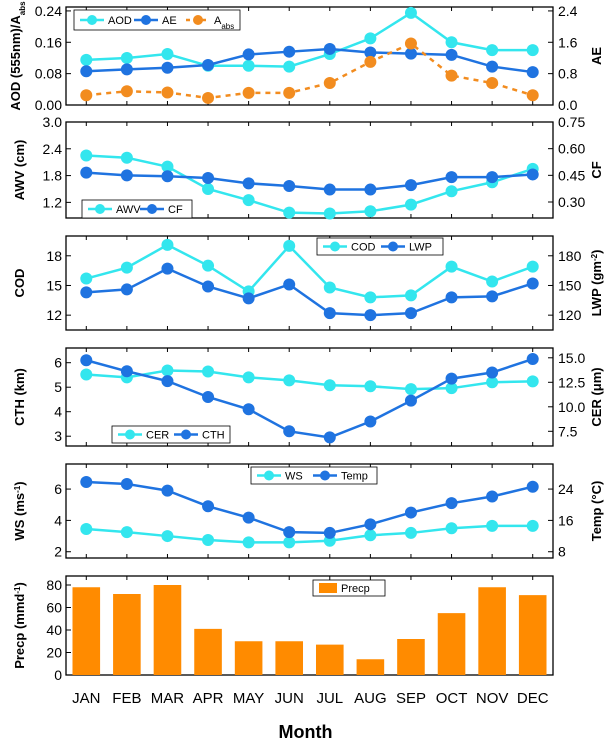 This screenshot has width=611, height=744. Describe the element at coordinates (568, 105) in the screenshot. I see `y-tick-label-right: 0.0` at that location.